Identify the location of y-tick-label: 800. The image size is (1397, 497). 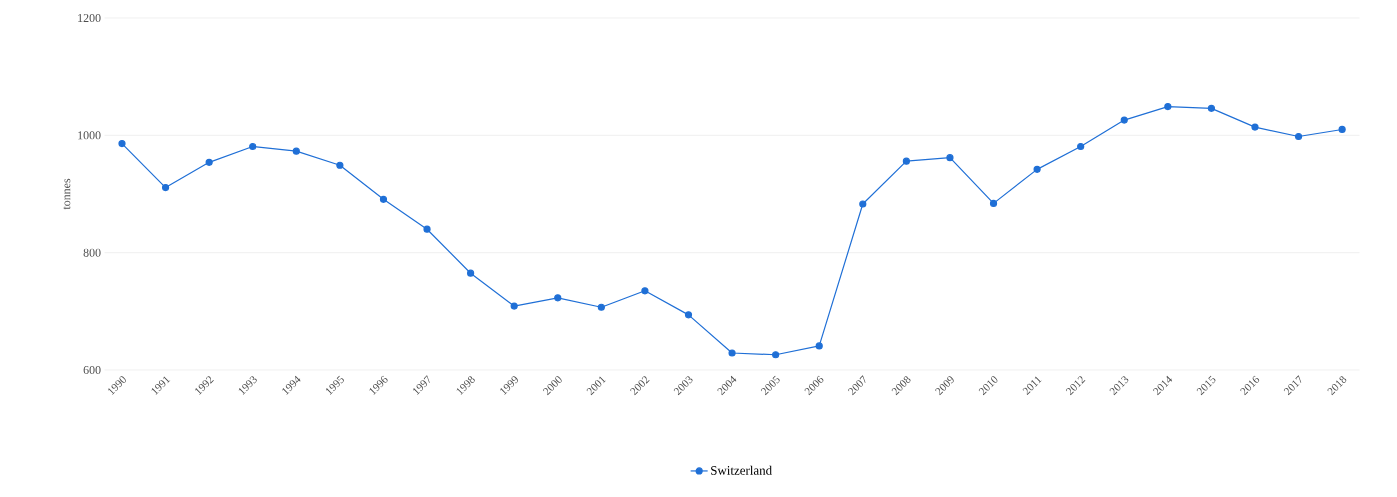
(92, 252).